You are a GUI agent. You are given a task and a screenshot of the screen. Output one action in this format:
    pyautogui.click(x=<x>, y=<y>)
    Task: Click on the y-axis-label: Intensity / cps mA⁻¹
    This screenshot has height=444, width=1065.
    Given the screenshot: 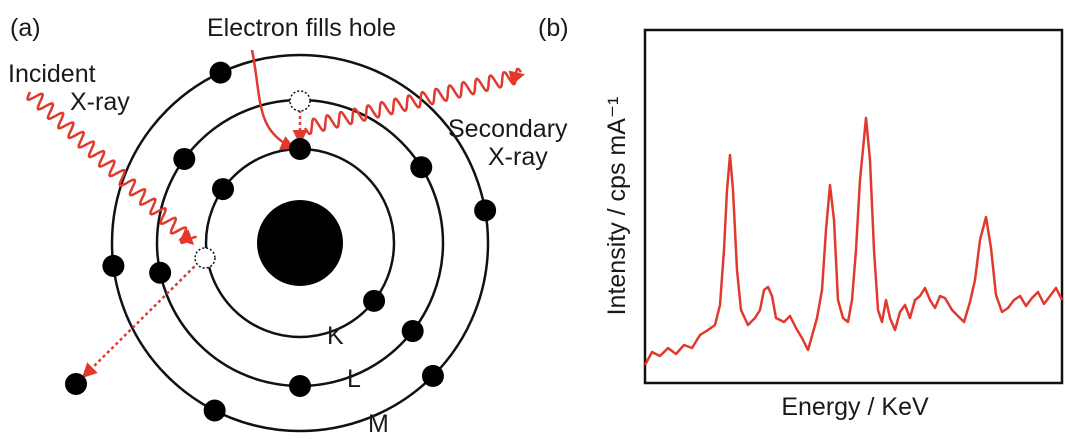 What is the action you would take?
    pyautogui.click(x=617, y=206)
    